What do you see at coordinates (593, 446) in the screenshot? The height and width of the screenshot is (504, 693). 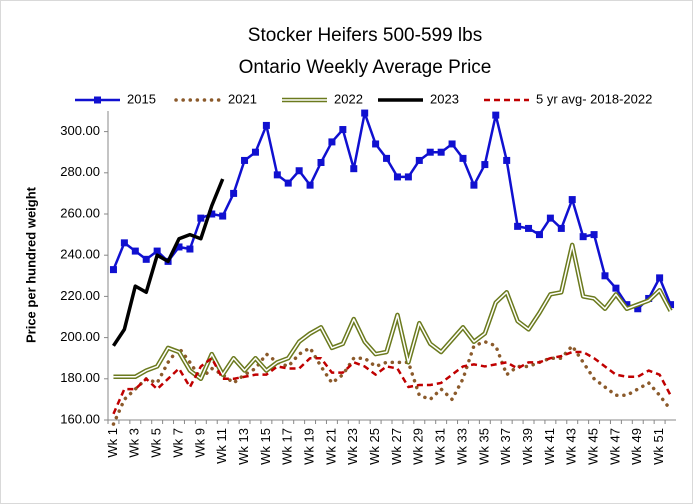 I see `x-tick-label: Wk 45` at bounding box center [593, 446].